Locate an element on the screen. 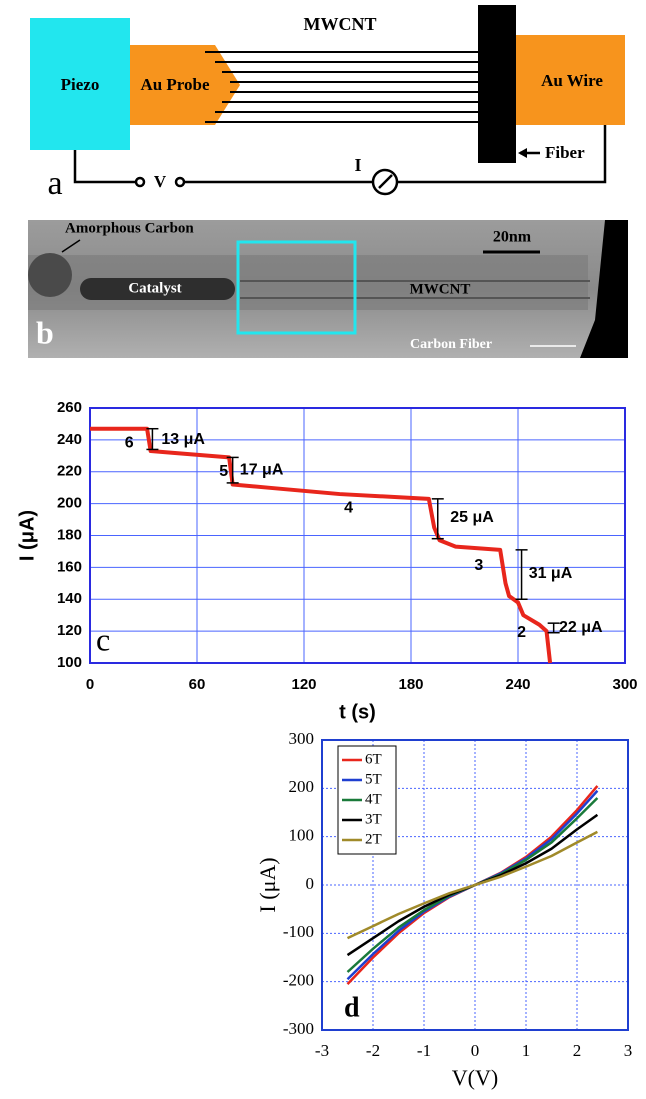 The width and height of the screenshot is (646, 1099). current-label: I is located at coordinates (357, 165).